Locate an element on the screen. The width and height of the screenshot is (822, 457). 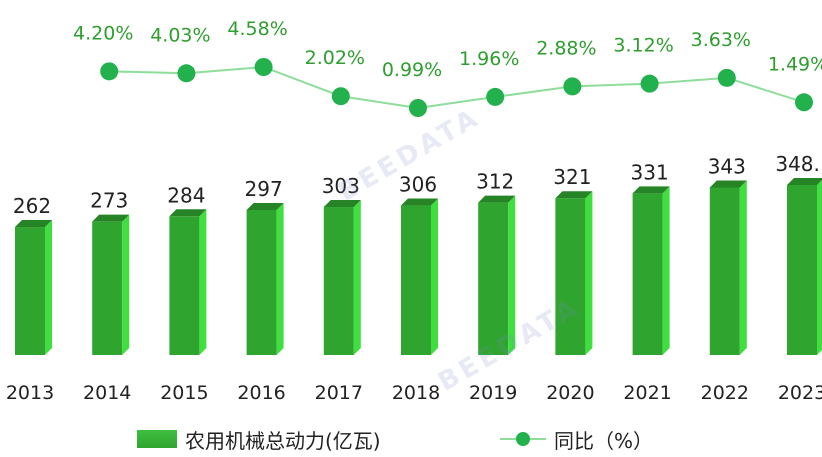
bar-value-label: 297 is located at coordinates (264, 189).